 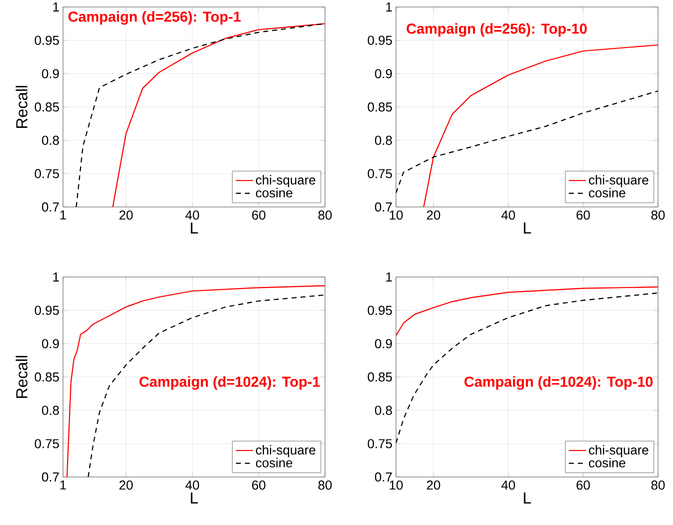 I want to click on text: Campaign (d=1024): Top-1, so click(x=230, y=383).